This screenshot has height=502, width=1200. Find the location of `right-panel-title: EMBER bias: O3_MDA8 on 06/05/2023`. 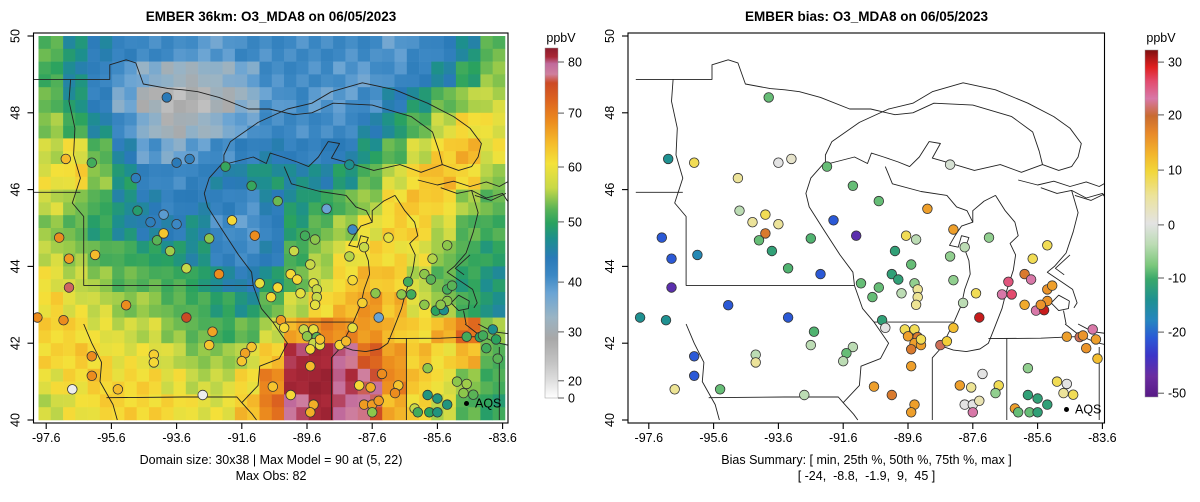

right-panel-title: EMBER bias: O3_MDA8 on 06/05/2023 is located at coordinates (866, 16).